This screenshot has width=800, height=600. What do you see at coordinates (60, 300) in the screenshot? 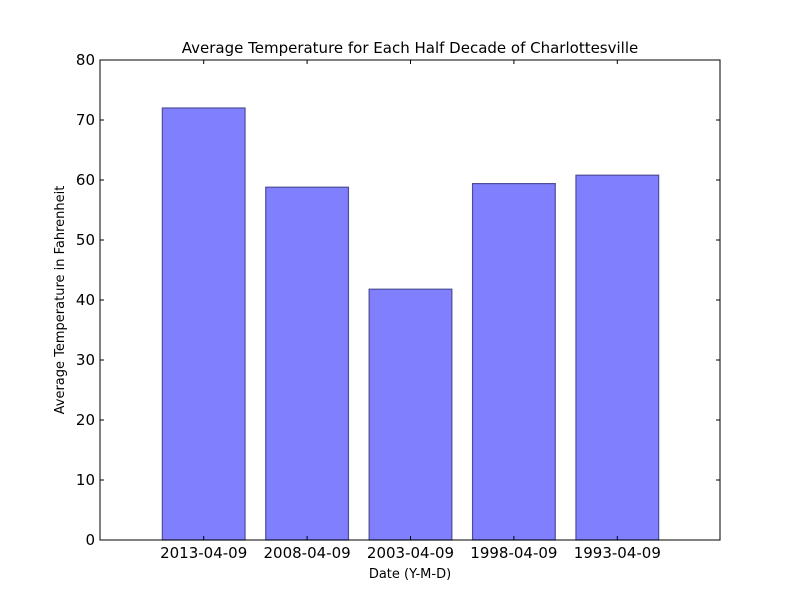
I see `y-axis-label: Average Temperature in Fahrenheit` at bounding box center [60, 300].